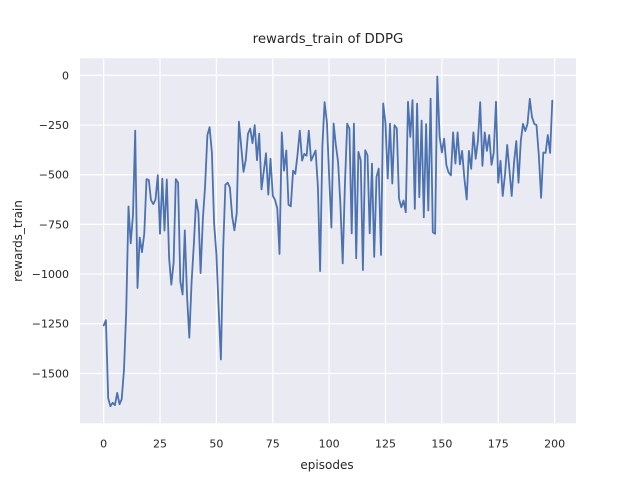 This screenshot has height=480, width=640. Describe the element at coordinates (50, 274) in the screenshot. I see `y-tick-label: −1000` at that location.